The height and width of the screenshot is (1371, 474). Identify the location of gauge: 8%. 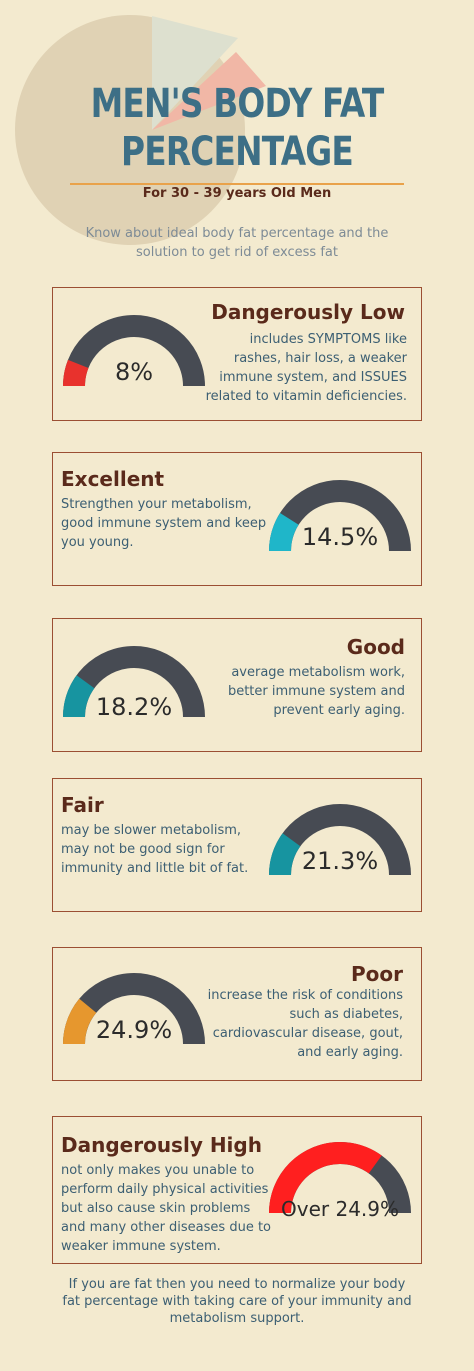
(134, 349).